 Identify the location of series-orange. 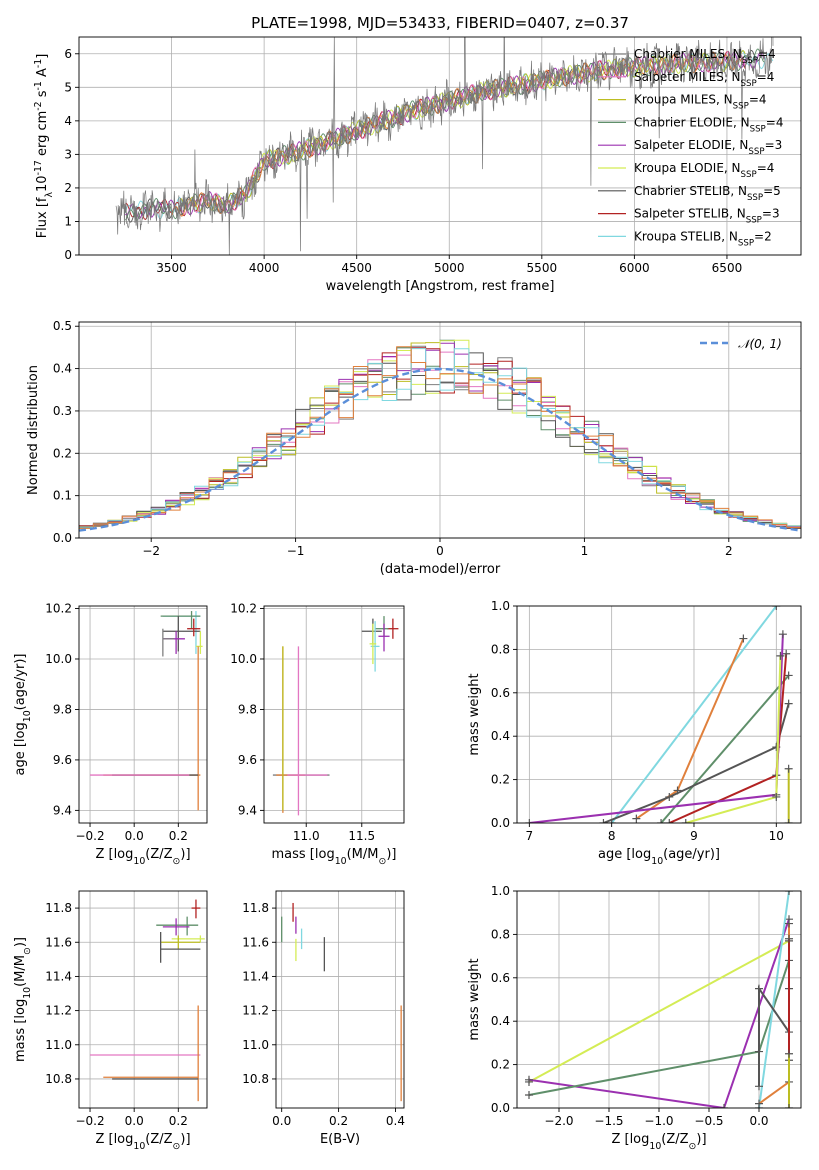
(690, 729).